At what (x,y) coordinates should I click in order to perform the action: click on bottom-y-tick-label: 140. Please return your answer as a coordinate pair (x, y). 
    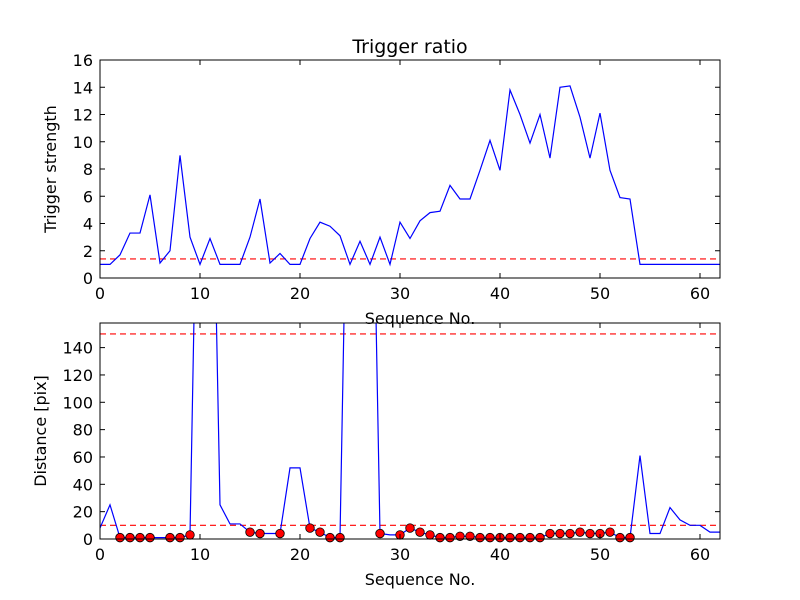
    Looking at the image, I should click on (77, 348).